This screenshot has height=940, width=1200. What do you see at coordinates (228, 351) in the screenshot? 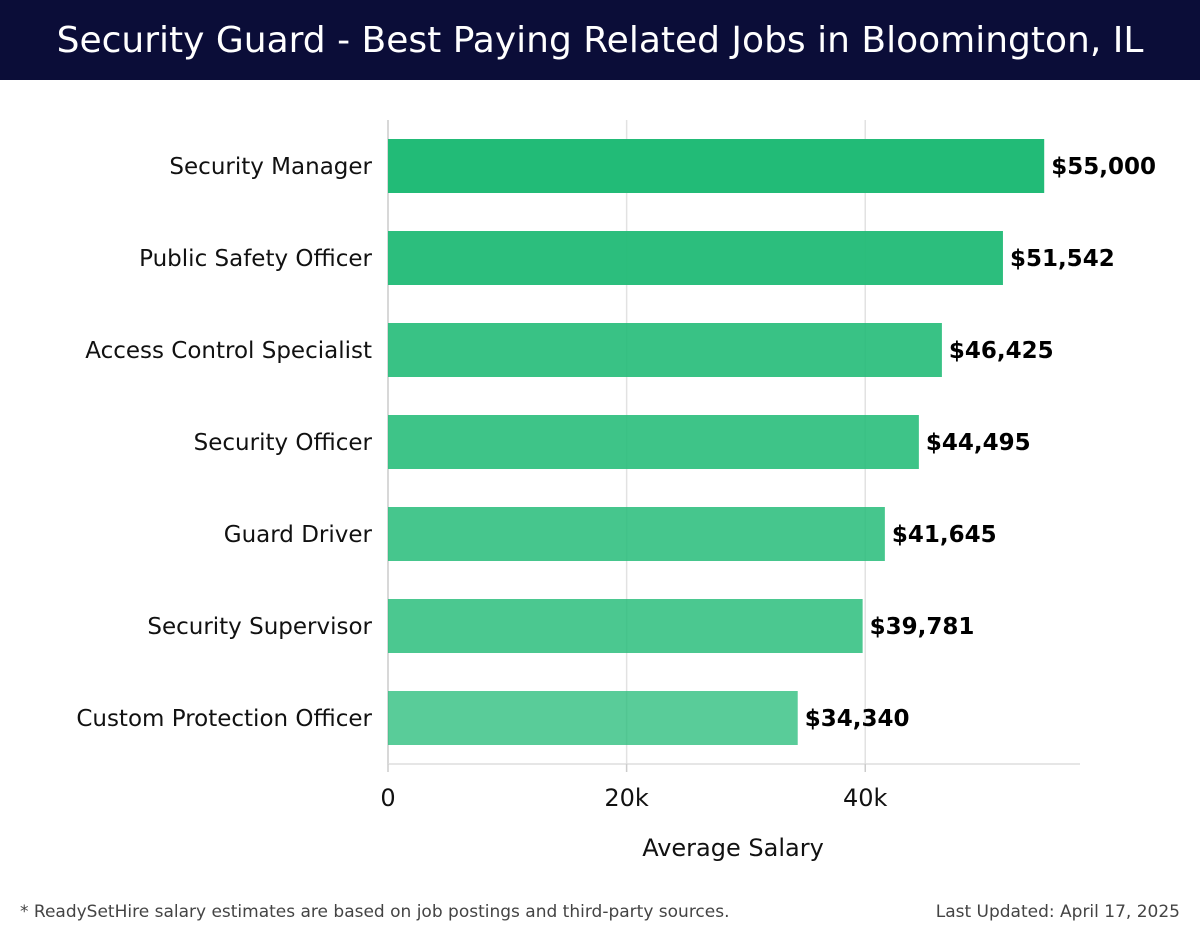
I see `category-label: Access Control Specialist` at bounding box center [228, 351].